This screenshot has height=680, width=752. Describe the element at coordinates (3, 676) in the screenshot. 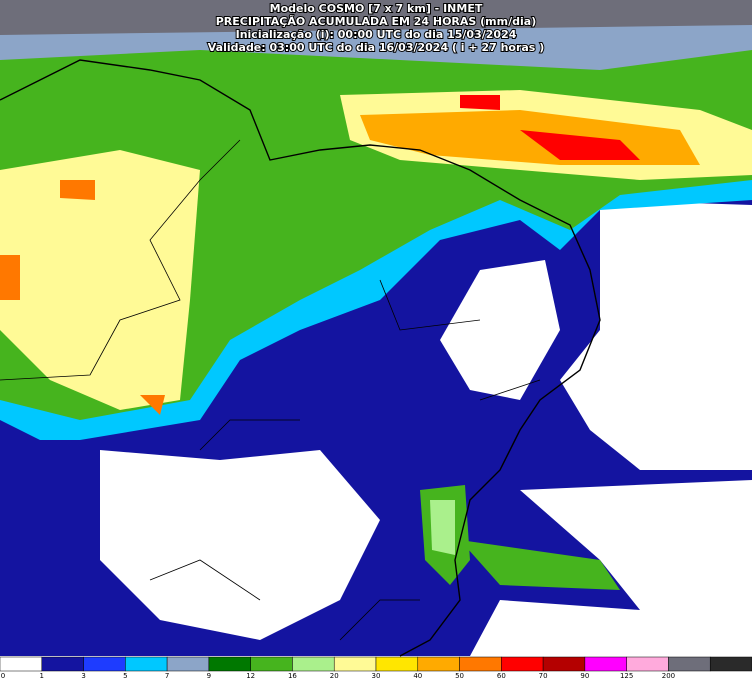

I see `legend-label: 0` at that location.